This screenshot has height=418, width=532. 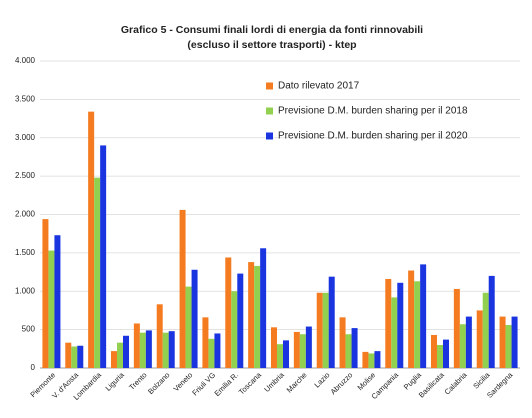 I want to click on x-tick-label: Bolzano, so click(x=159, y=383).